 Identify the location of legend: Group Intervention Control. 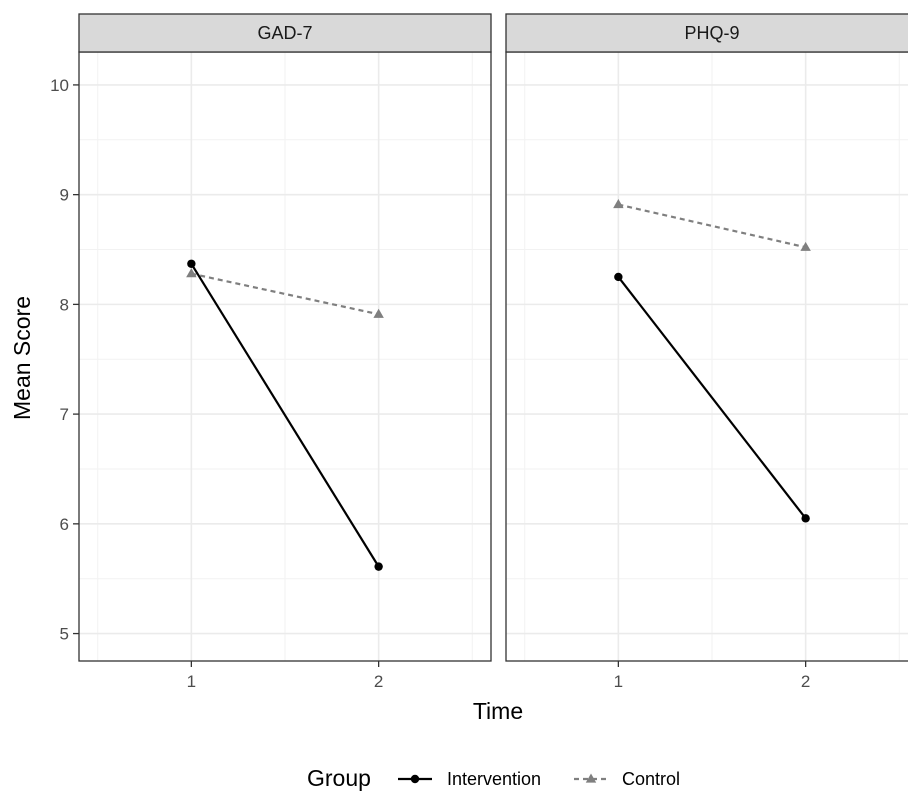
(493, 778).